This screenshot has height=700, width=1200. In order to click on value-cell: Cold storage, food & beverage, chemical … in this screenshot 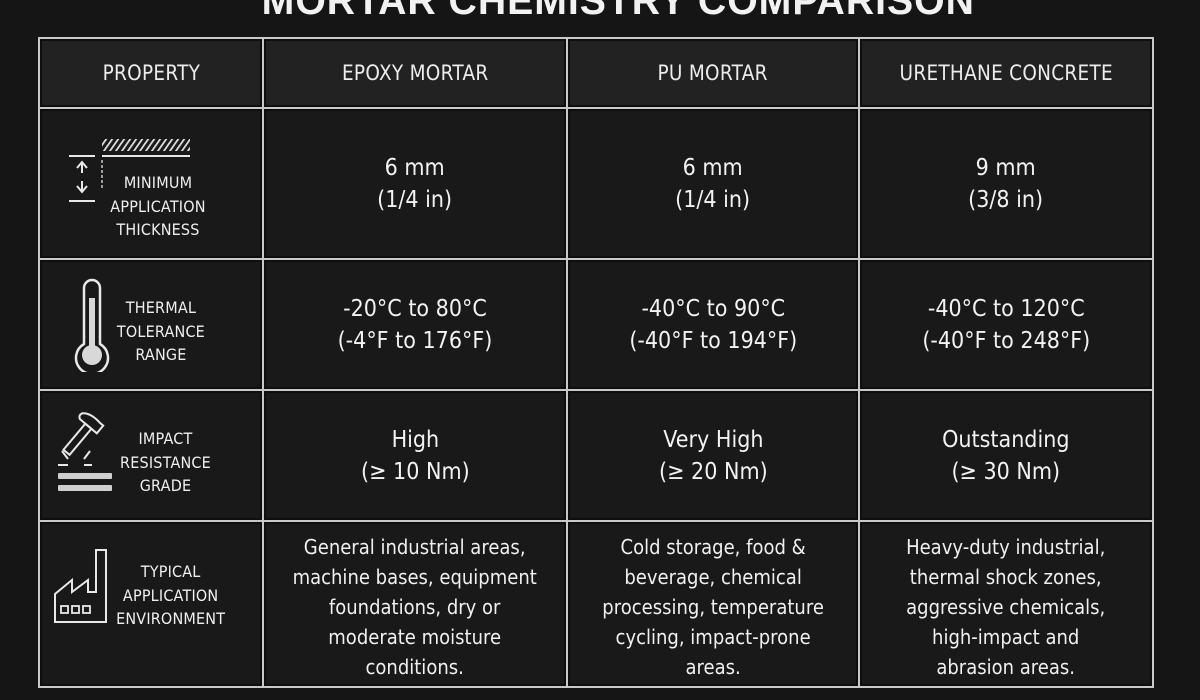, I will do `click(714, 604)`.